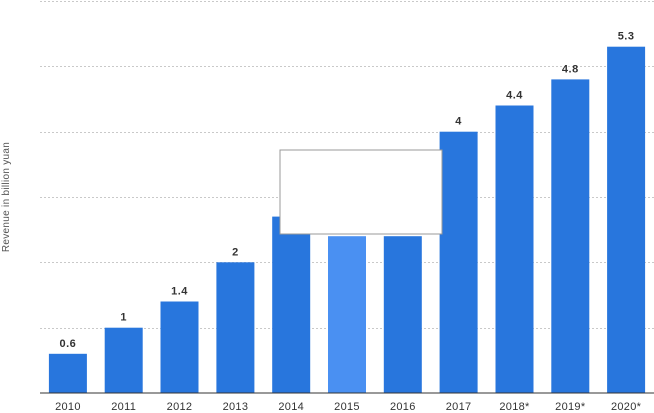 Image resolution: width=654 pixels, height=413 pixels. What do you see at coordinates (626, 407) in the screenshot?
I see `x-tick-2020: 2020*` at bounding box center [626, 407].